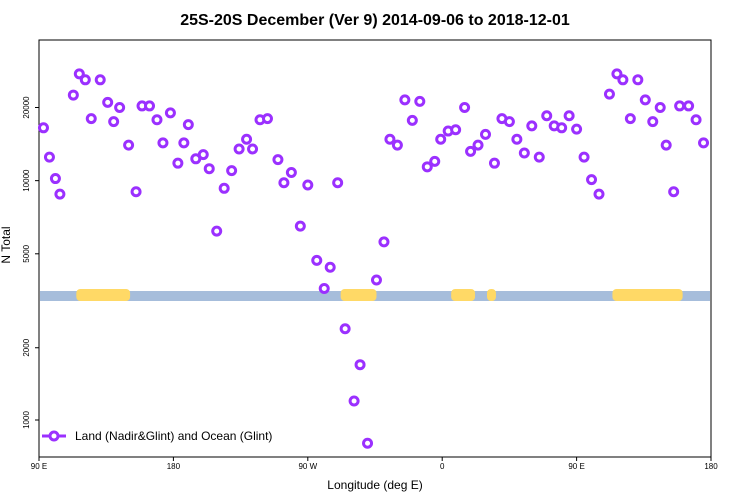 Image resolution: width=750 pixels, height=500 pixels. What do you see at coordinates (174, 466) in the screenshot?
I see `x-tick-label: 180` at bounding box center [174, 466].